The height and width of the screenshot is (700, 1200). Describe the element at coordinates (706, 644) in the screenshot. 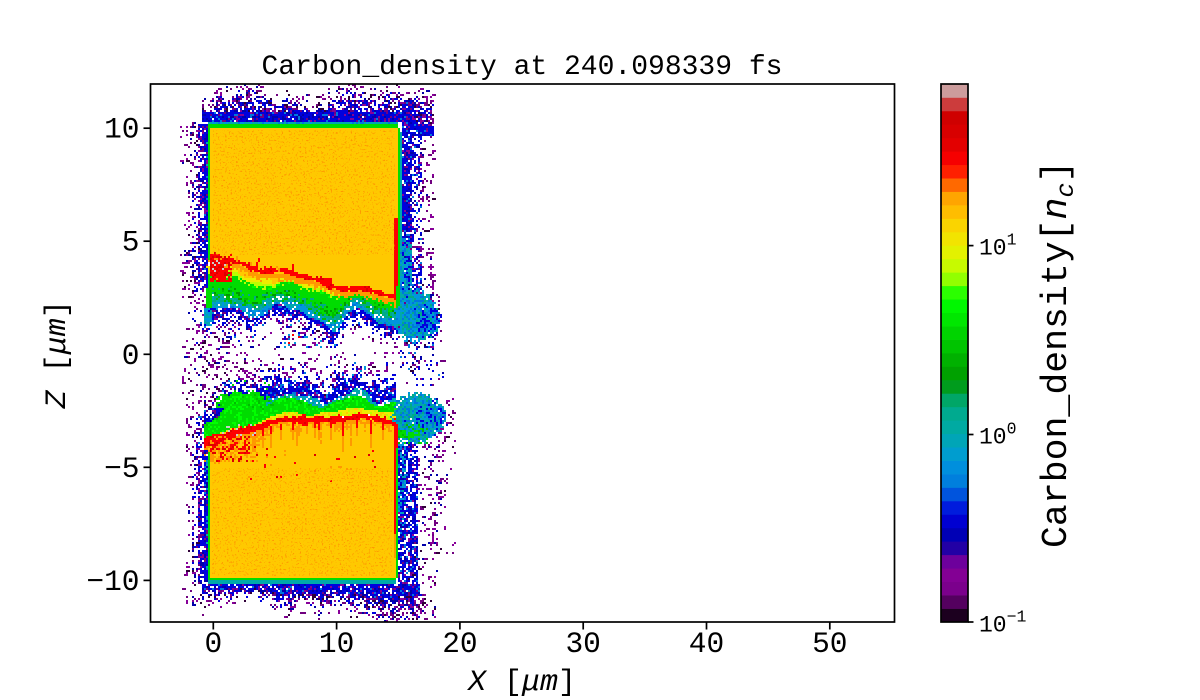

I see `svg-text: 40` at that location.